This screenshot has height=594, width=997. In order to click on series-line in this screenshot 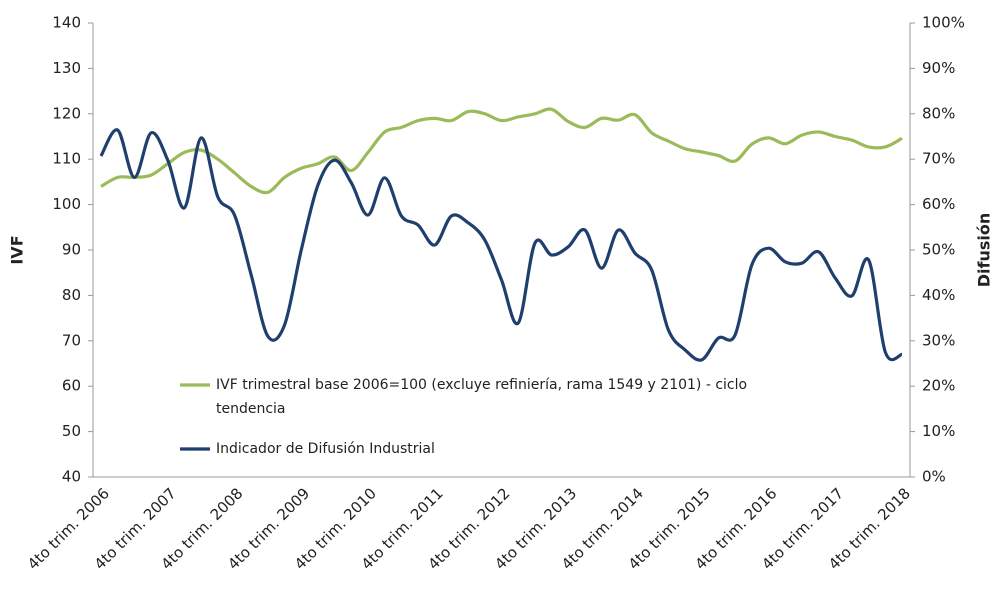, I will do `click(501, 151)`.